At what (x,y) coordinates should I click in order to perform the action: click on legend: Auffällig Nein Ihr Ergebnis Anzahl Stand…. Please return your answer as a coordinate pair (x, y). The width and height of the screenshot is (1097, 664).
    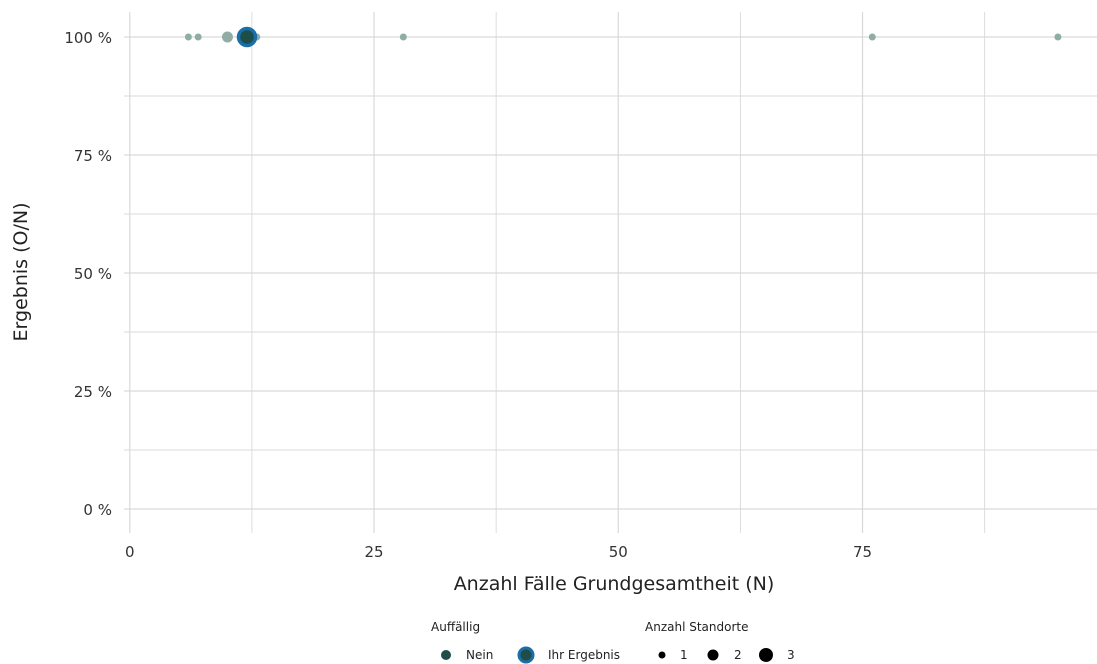
    Looking at the image, I should click on (613, 642).